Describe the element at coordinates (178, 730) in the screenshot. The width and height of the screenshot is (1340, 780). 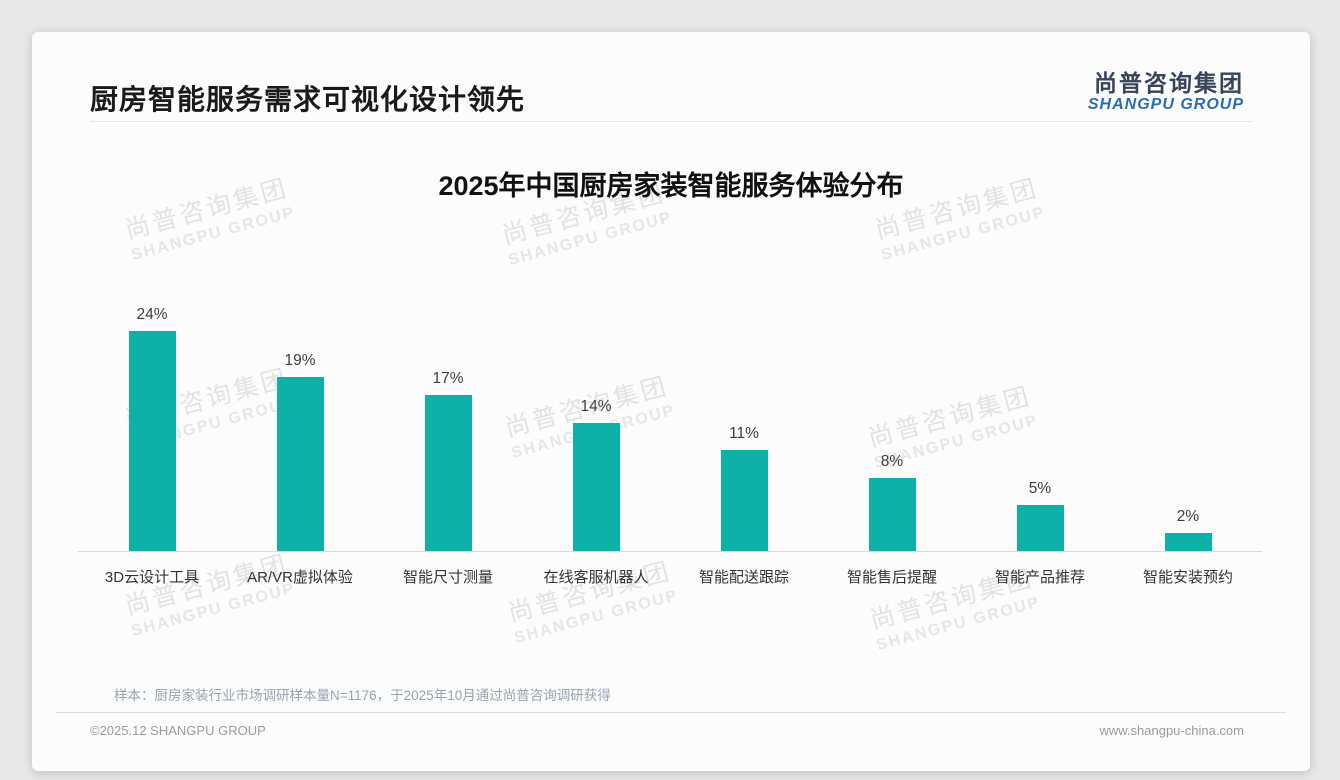
I see `copyright-text: ©2025.12 SHANGPU GROUP` at that location.